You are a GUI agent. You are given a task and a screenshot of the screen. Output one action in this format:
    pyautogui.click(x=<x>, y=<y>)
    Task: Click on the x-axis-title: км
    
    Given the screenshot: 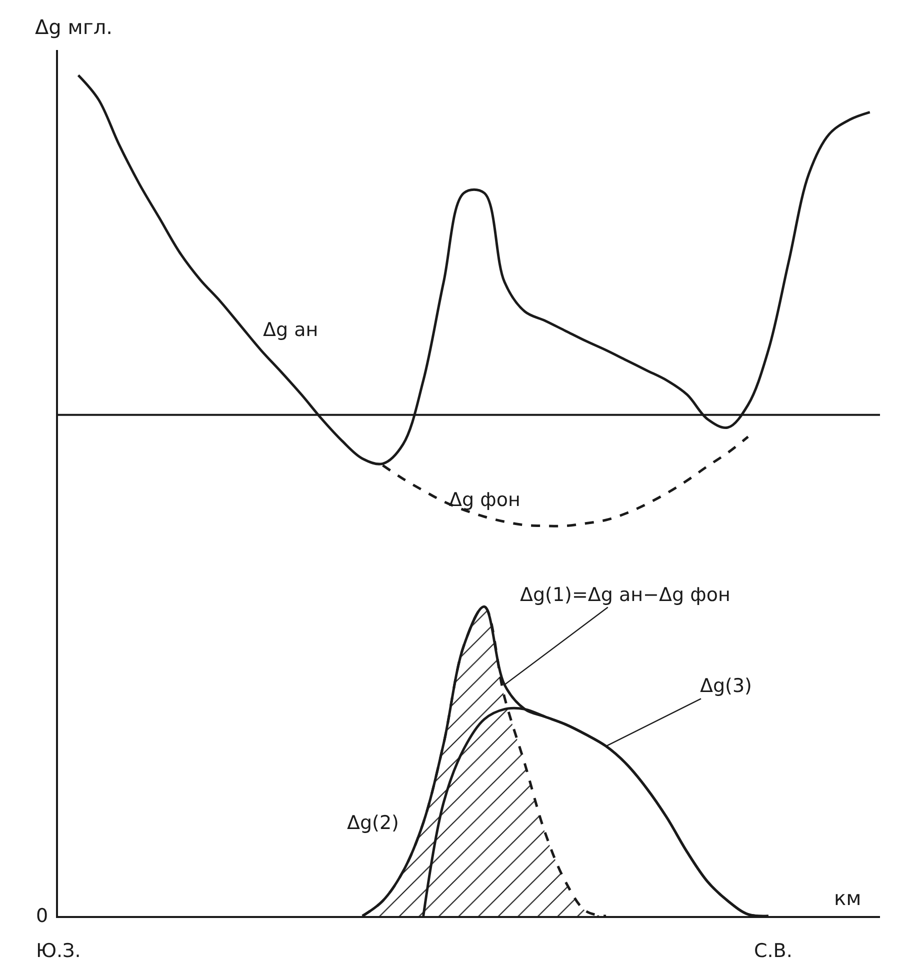 What is the action you would take?
    pyautogui.click(x=848, y=898)
    